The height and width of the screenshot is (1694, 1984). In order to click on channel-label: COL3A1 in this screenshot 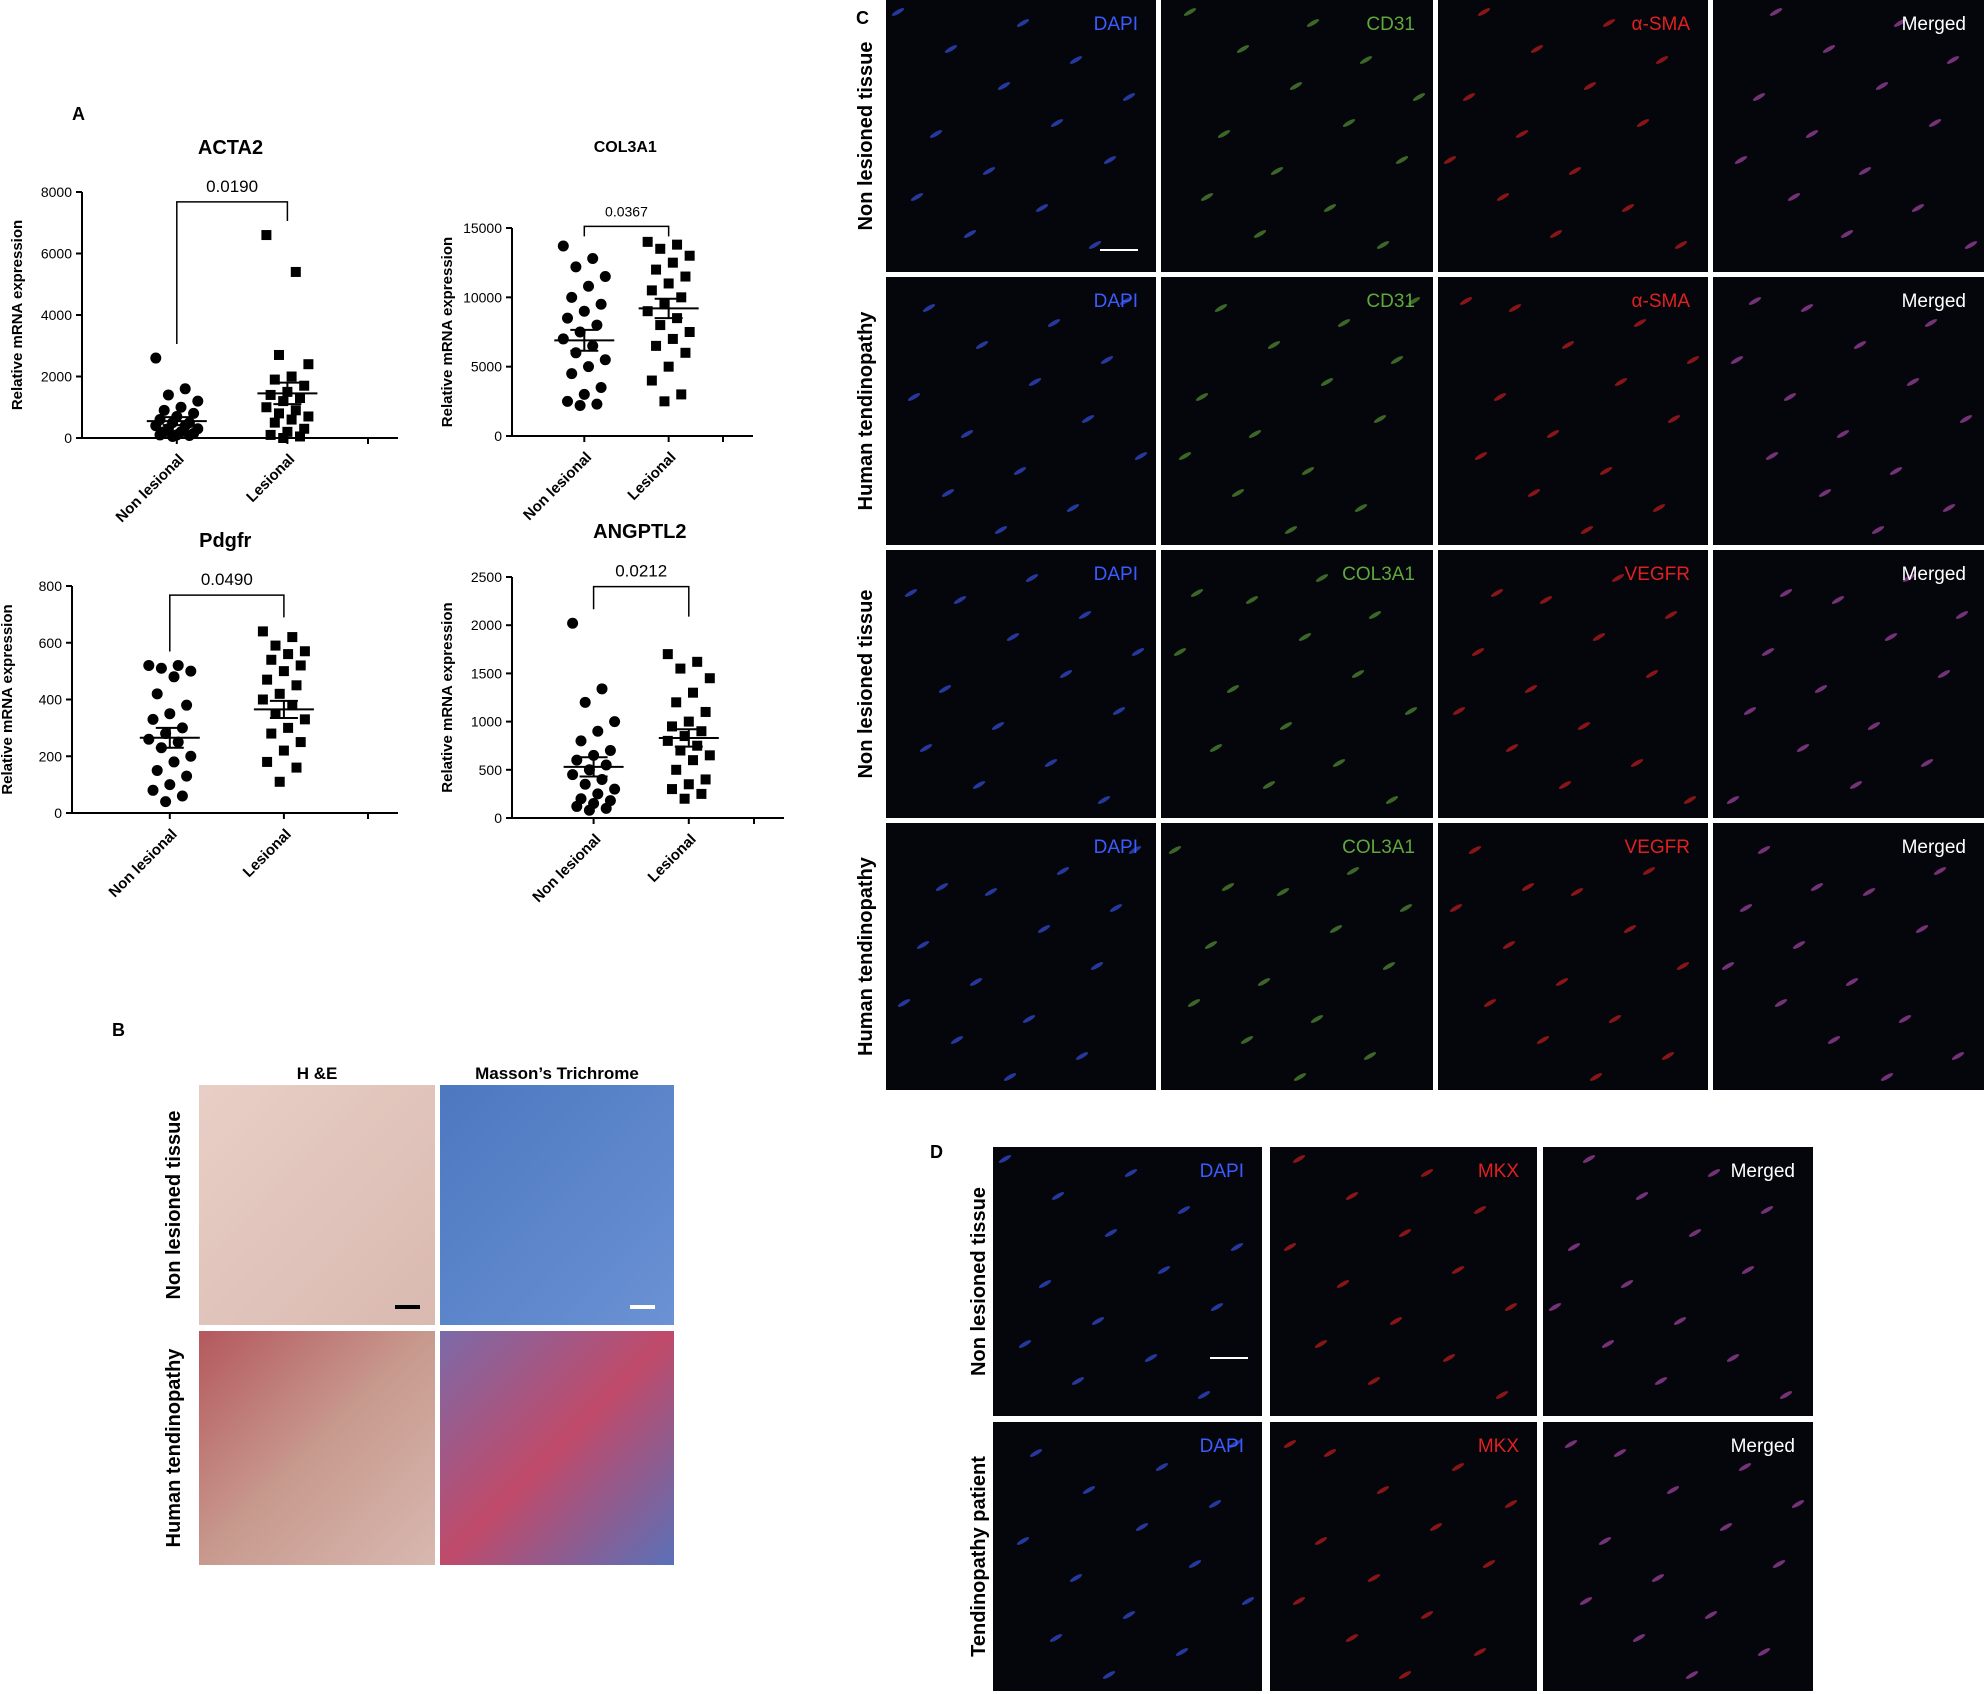, I will do `click(1378, 574)`.